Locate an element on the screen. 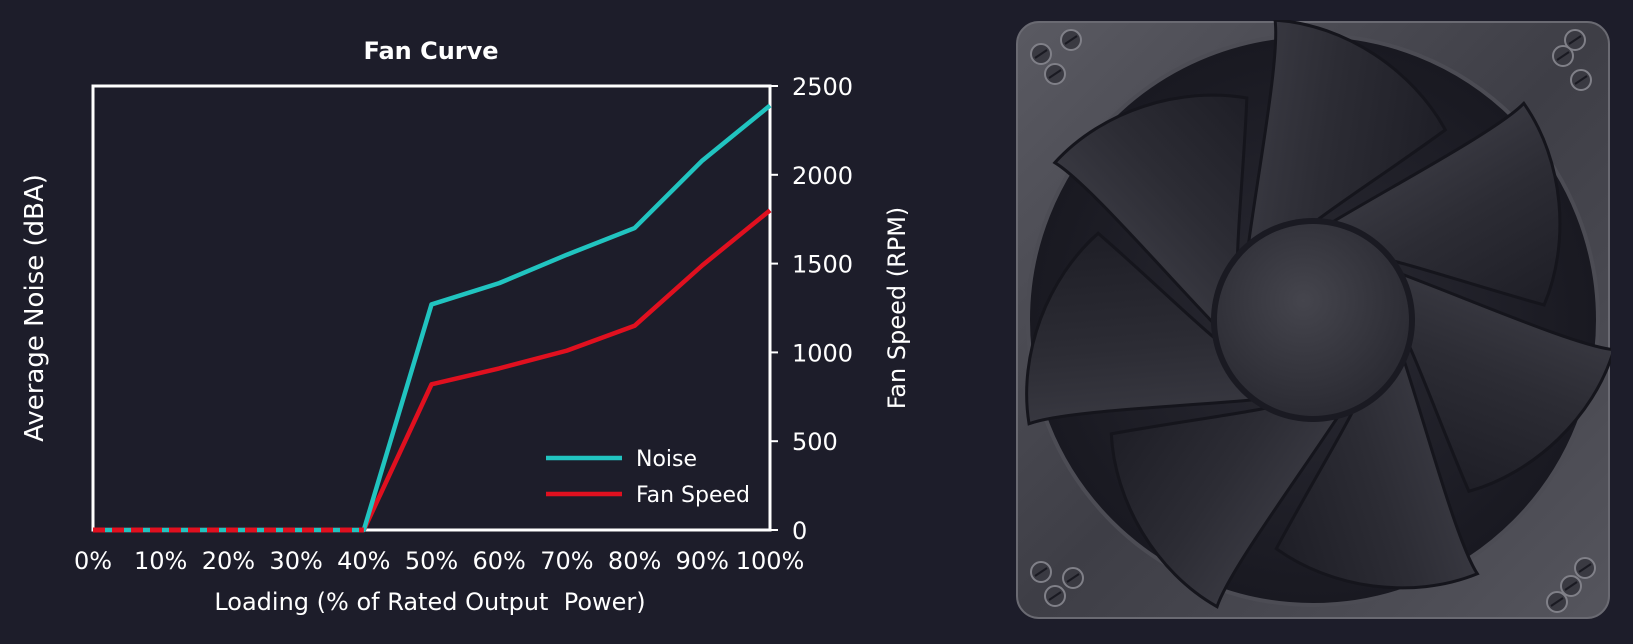 The width and height of the screenshot is (1633, 644). y-right-tick-label: 500 is located at coordinates (815, 442).